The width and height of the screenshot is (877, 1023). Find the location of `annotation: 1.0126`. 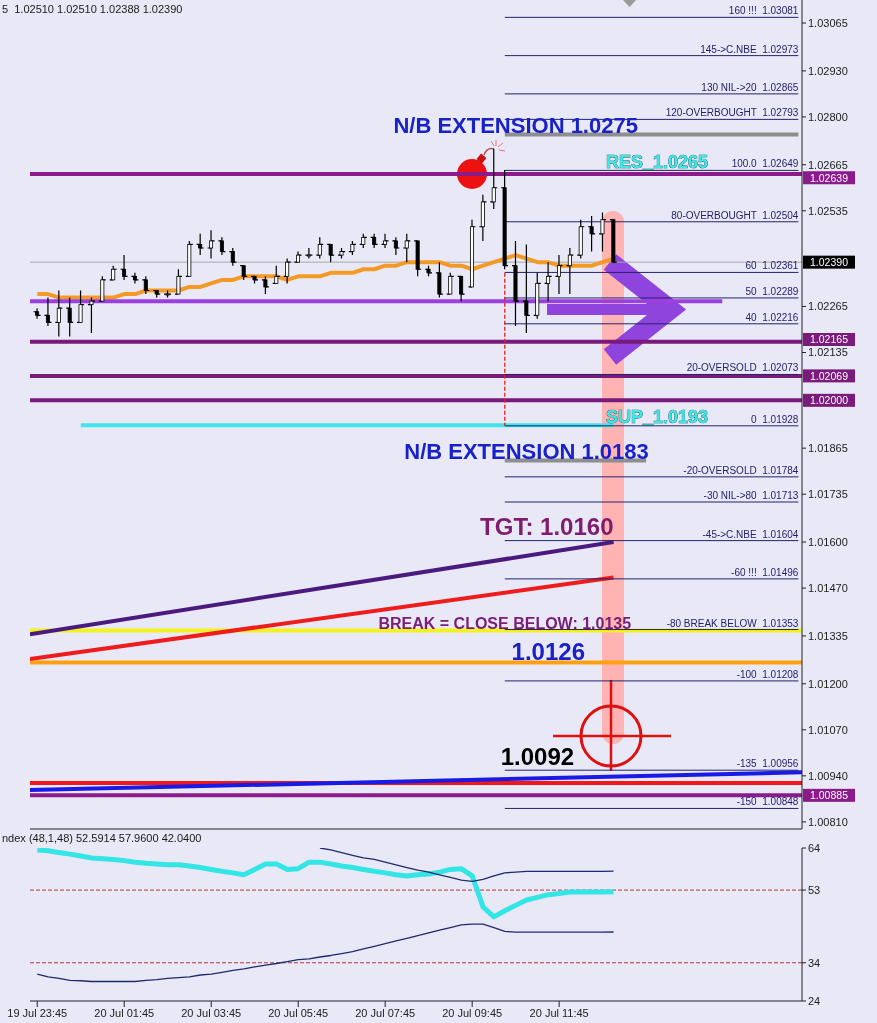

annotation: 1.0126 is located at coordinates (548, 652).